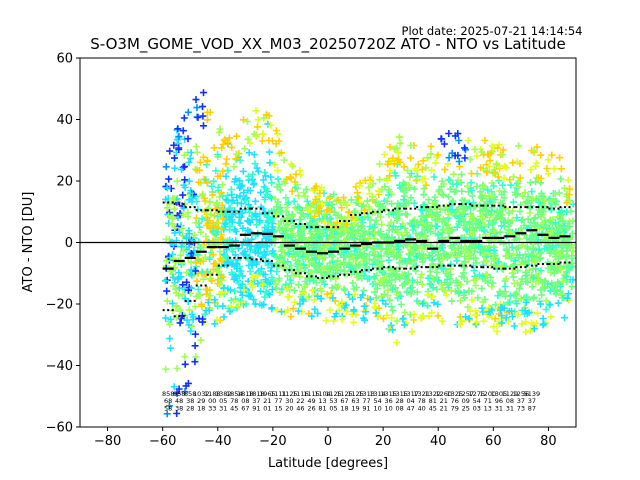 The height and width of the screenshot is (480, 640). Describe the element at coordinates (300, 408) in the screenshot. I see `count-label: 46` at that location.